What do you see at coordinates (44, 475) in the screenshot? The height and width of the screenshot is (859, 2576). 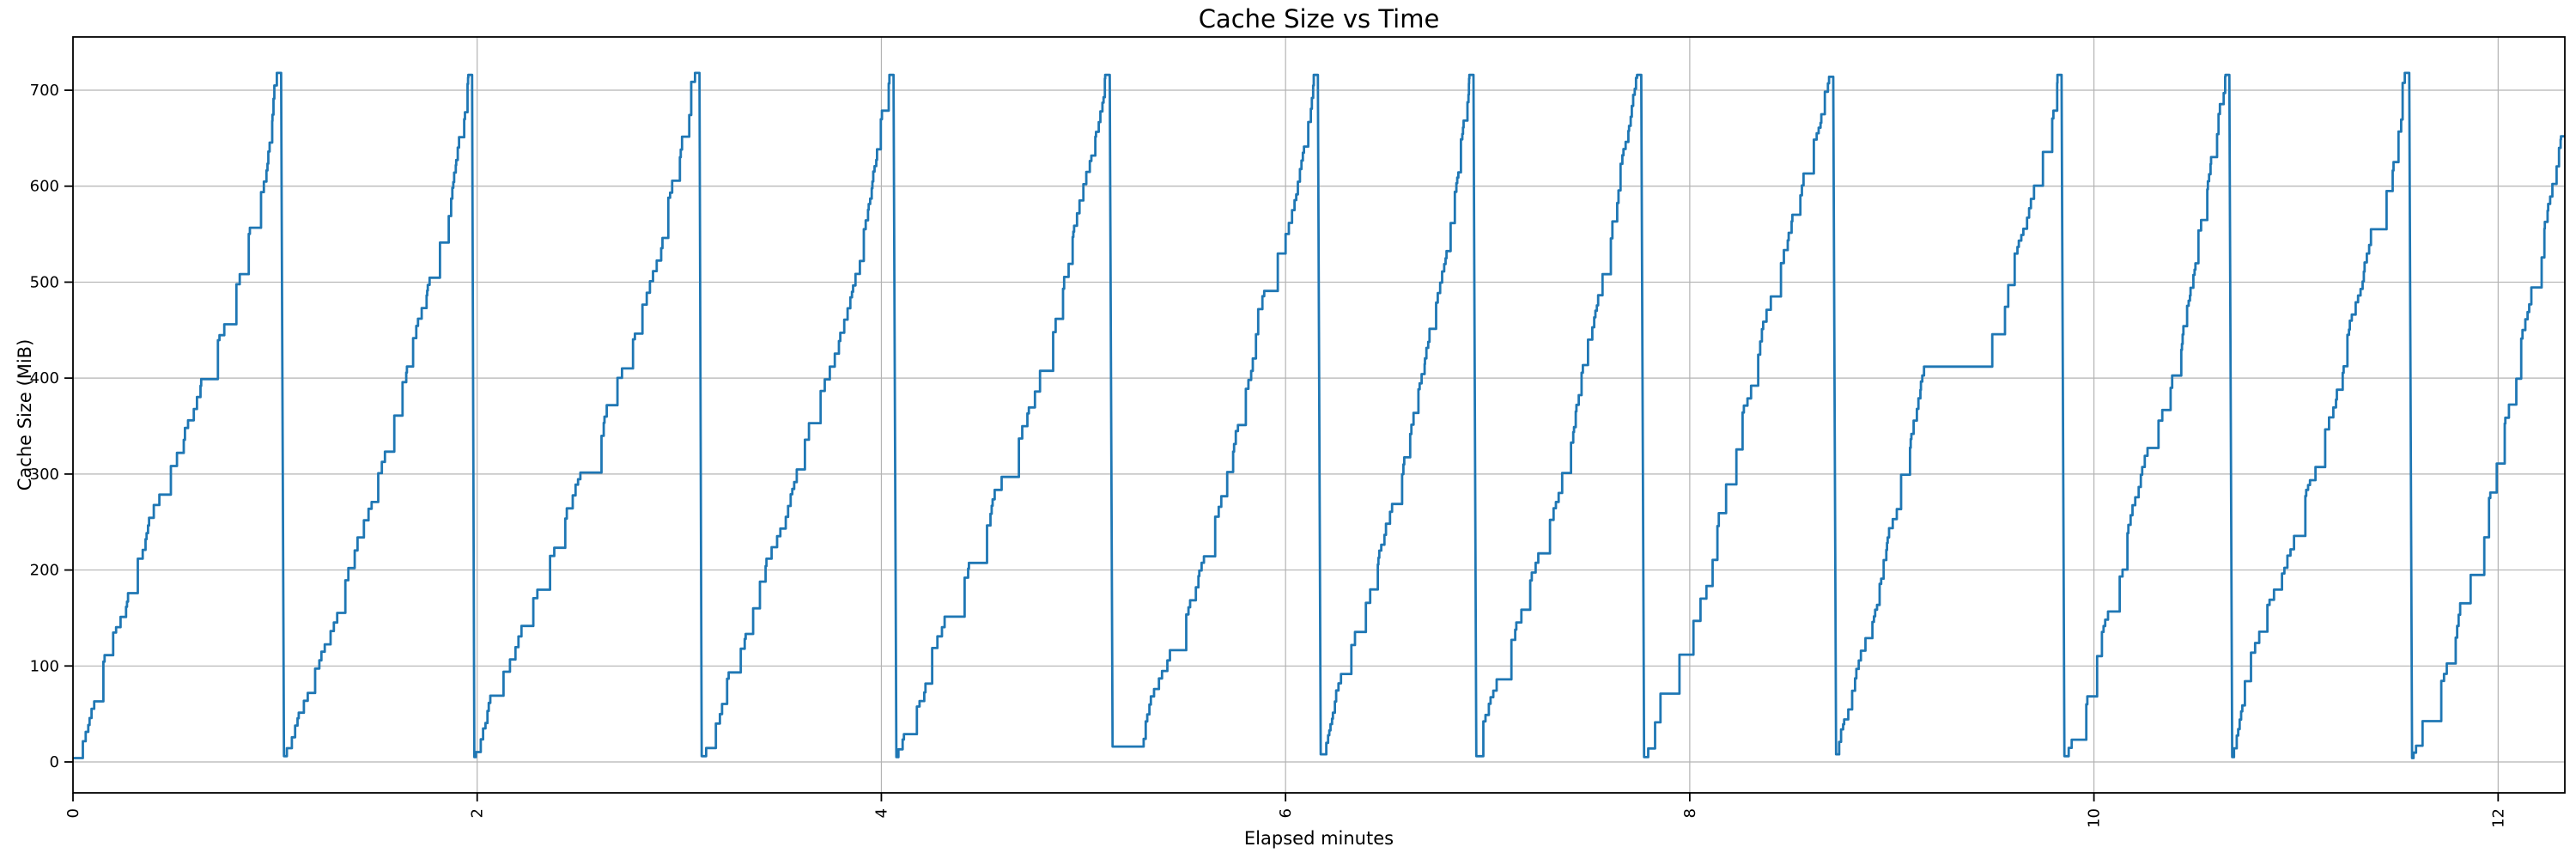 I see `y-tick-label: 300` at bounding box center [44, 475].